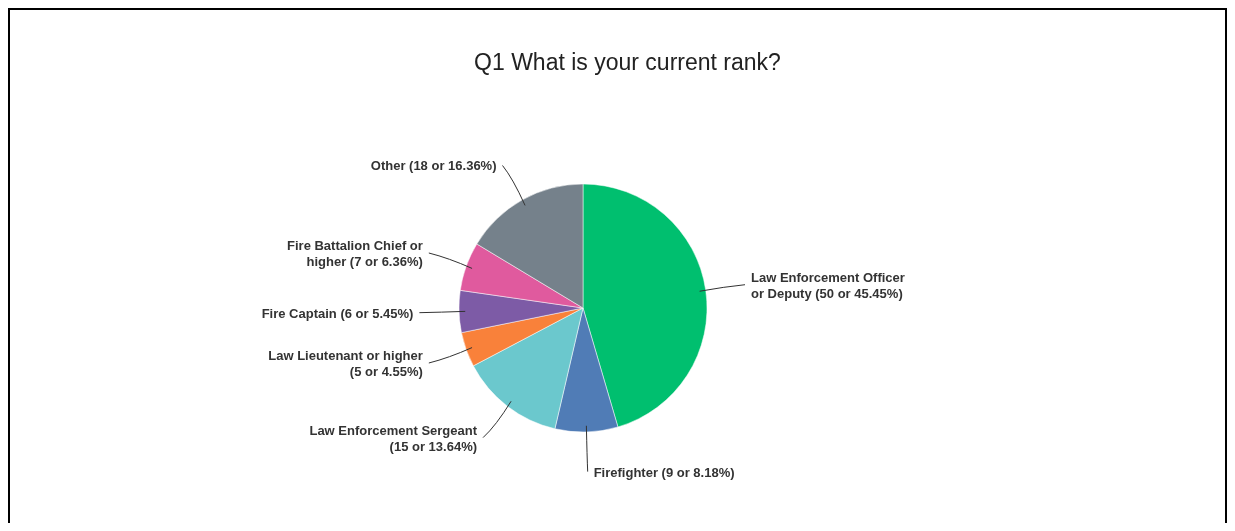 The height and width of the screenshot is (531, 1235). Describe the element at coordinates (433, 166) in the screenshot. I see `slice-label: Other (18 or 16.36%)` at that location.